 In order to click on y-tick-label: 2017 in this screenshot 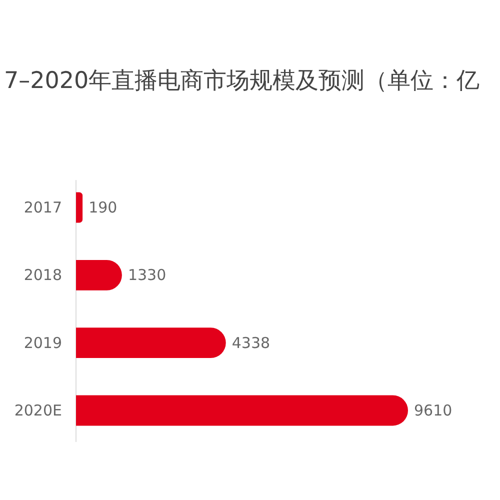, I will do `click(43, 207)`.